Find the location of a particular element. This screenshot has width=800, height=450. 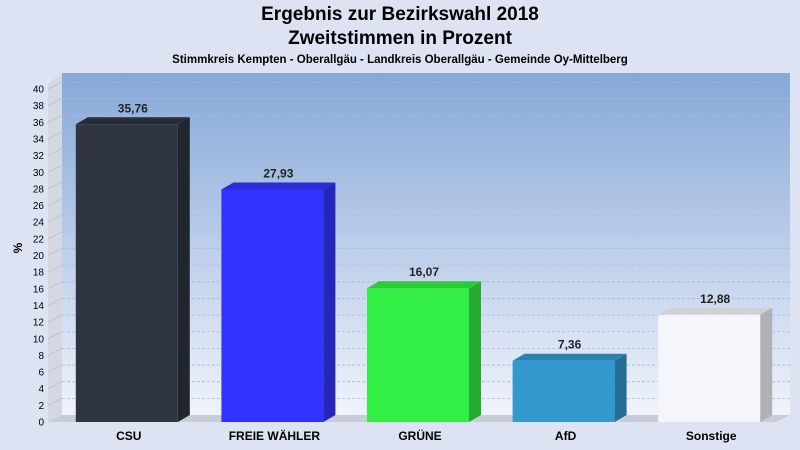

y-tick-label: 22 is located at coordinates (39, 239).